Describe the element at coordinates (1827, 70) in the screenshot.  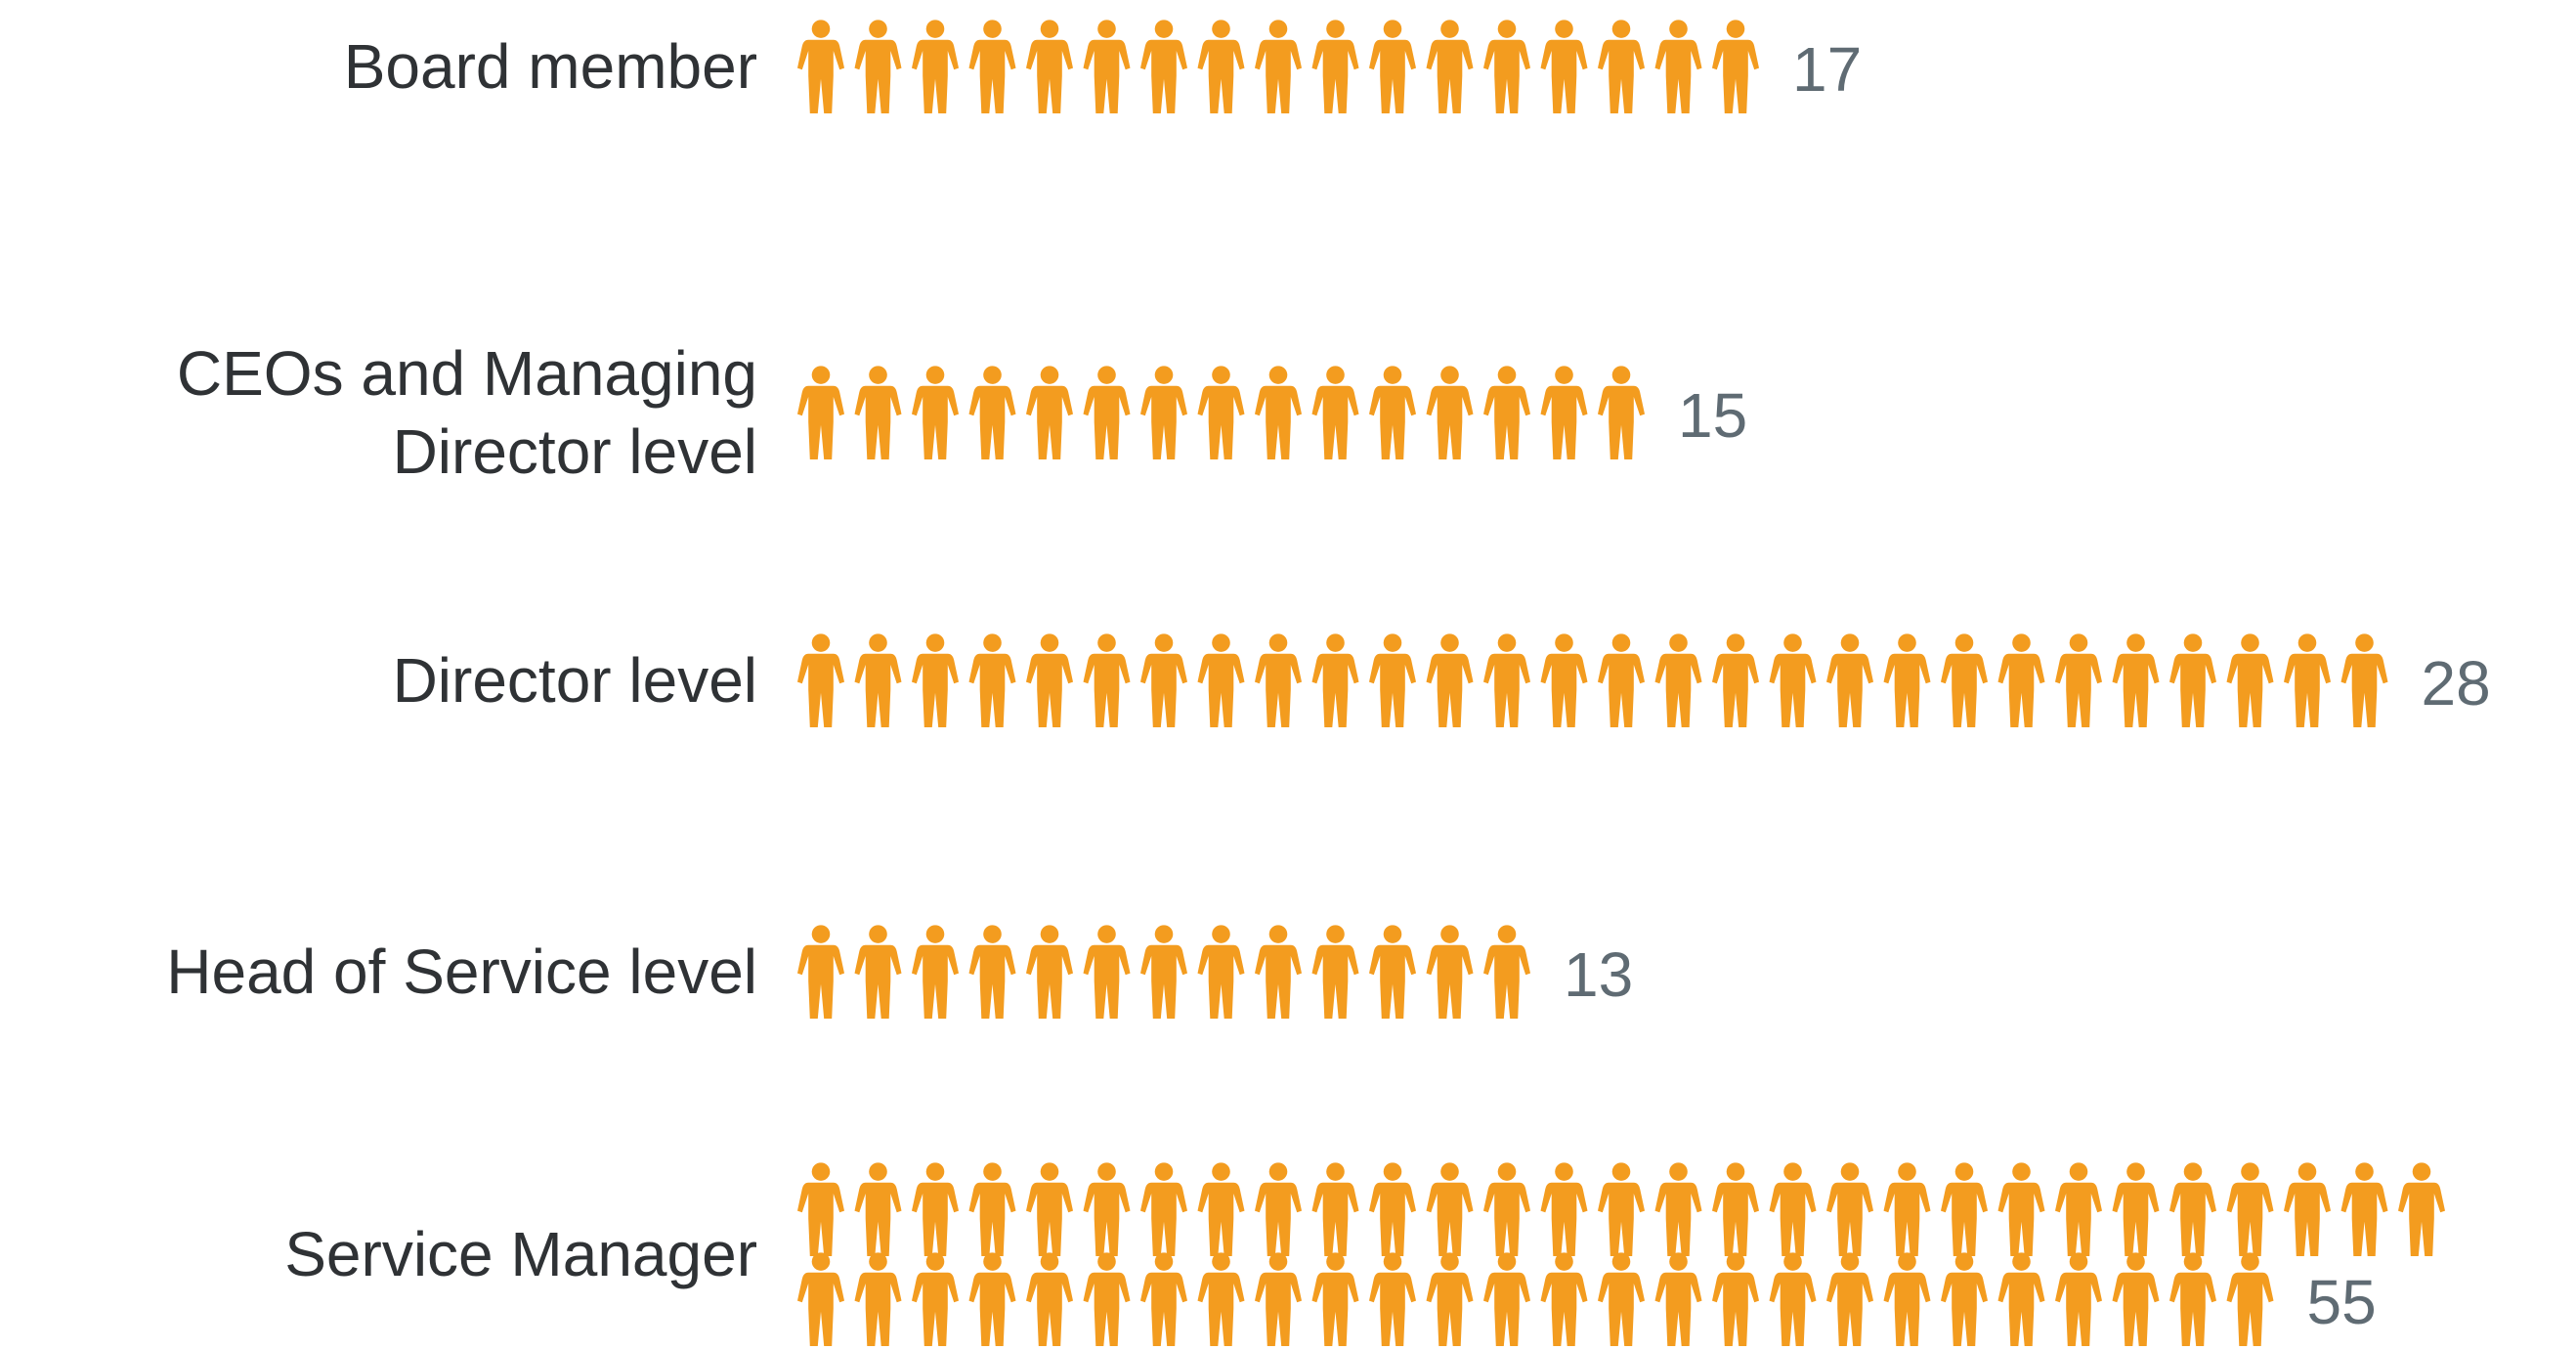
I see `value-label: 17` at that location.